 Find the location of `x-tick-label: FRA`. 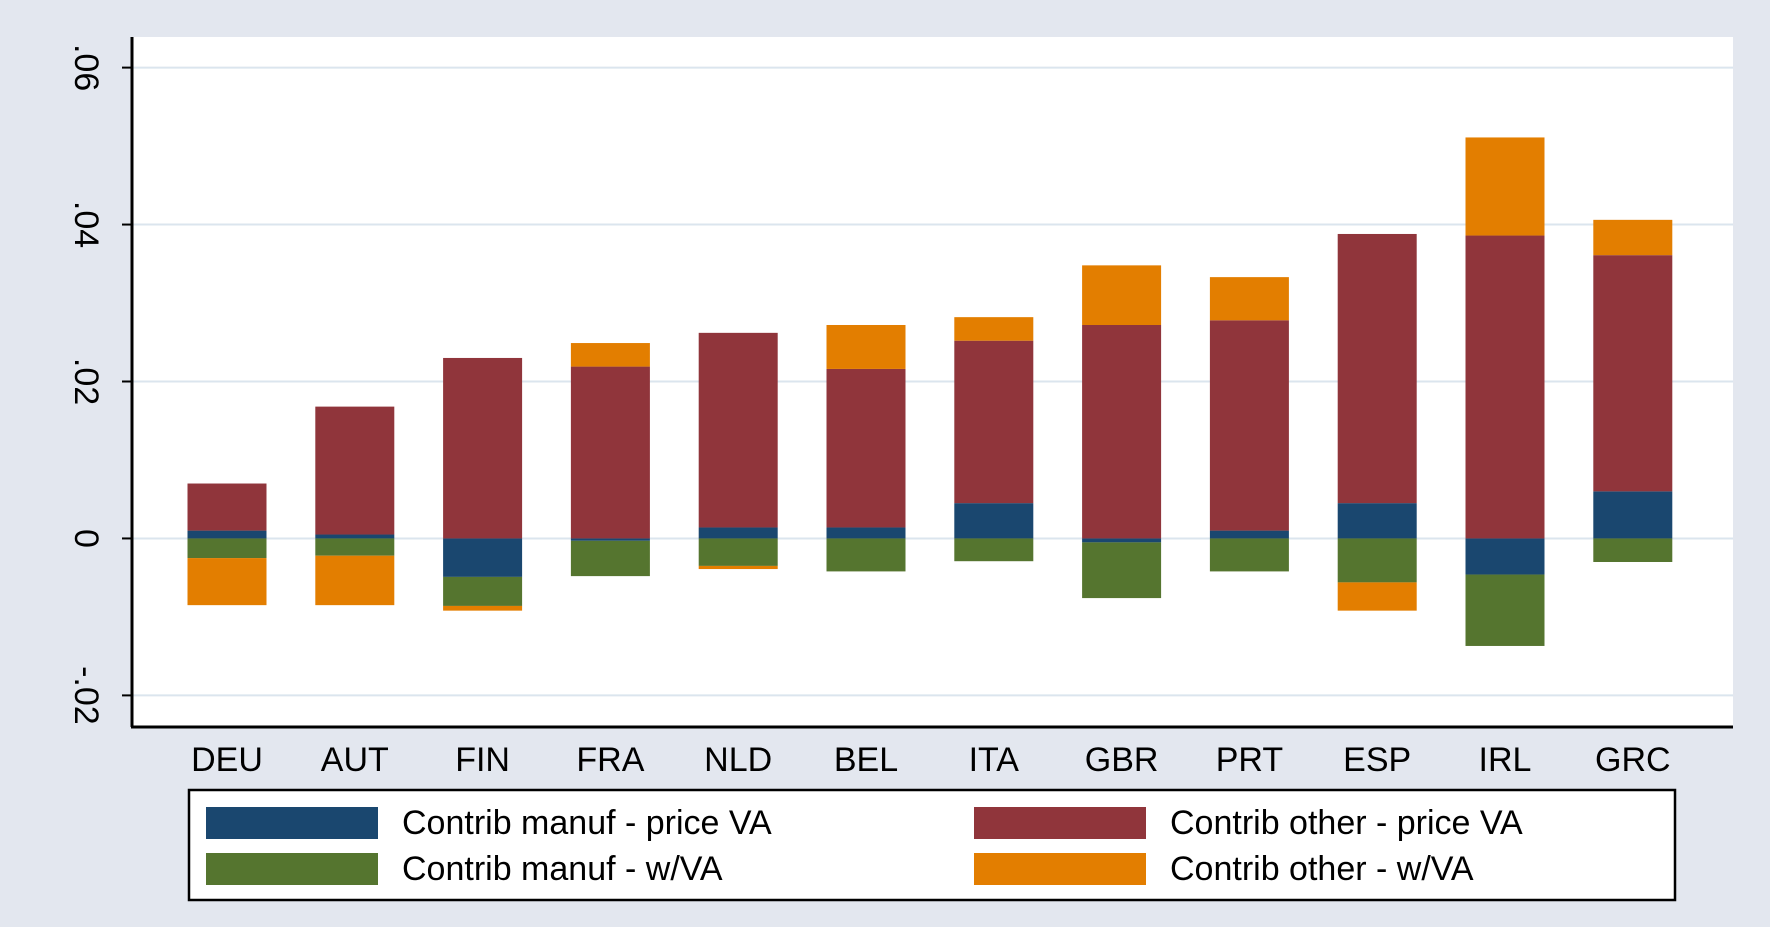

x-tick-label: FRA is located at coordinates (610, 760).